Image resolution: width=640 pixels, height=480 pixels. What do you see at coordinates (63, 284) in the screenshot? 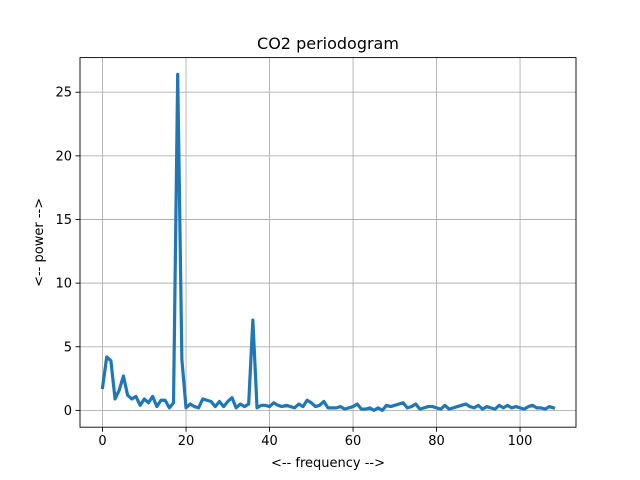
I see `y-tick-label: 10` at bounding box center [63, 284].